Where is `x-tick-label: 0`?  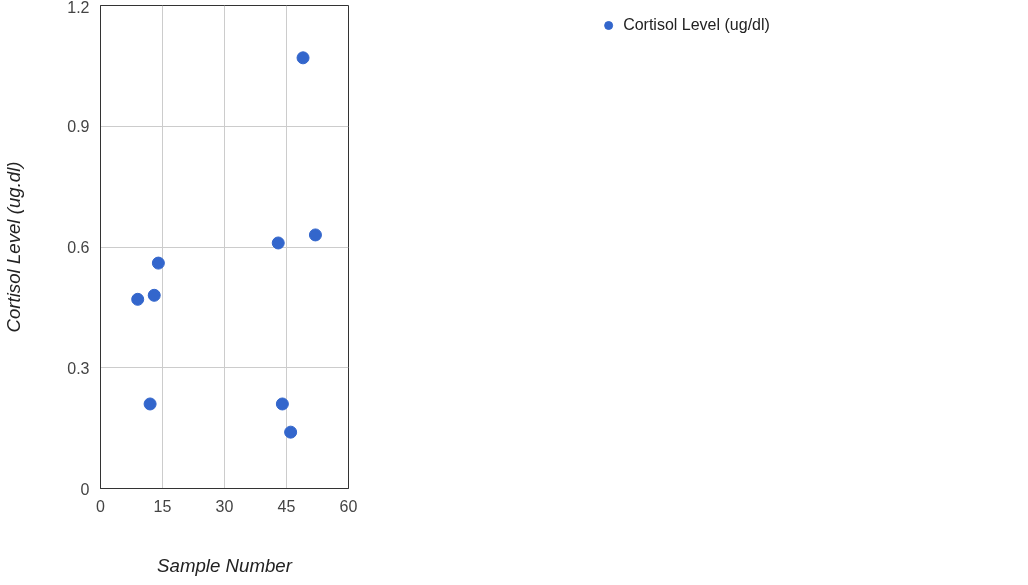
x-tick-label: 0 is located at coordinates (101, 506).